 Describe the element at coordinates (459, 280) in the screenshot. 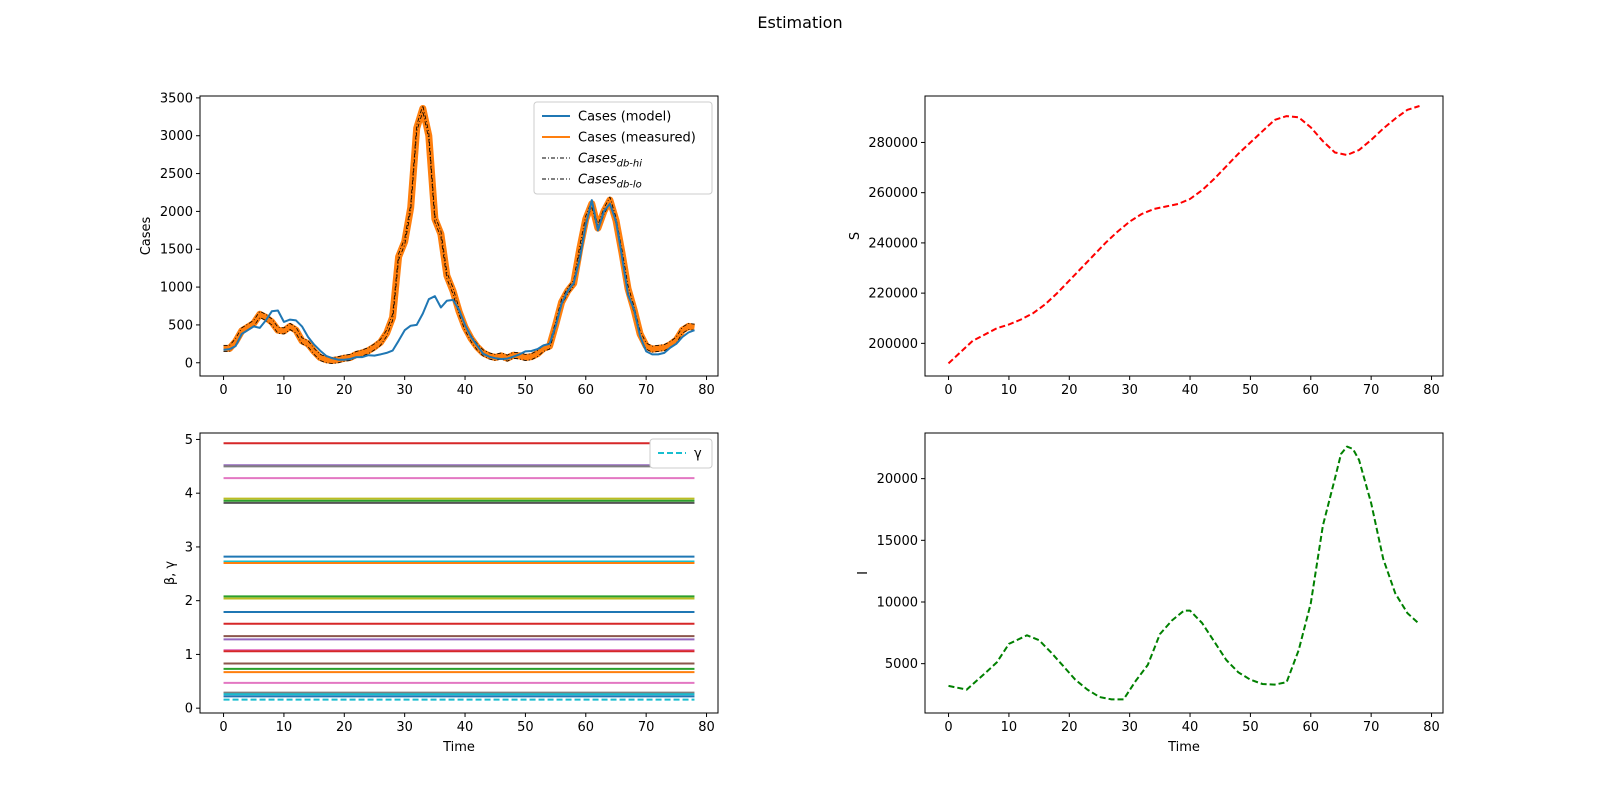

I see `series-line-model` at that location.